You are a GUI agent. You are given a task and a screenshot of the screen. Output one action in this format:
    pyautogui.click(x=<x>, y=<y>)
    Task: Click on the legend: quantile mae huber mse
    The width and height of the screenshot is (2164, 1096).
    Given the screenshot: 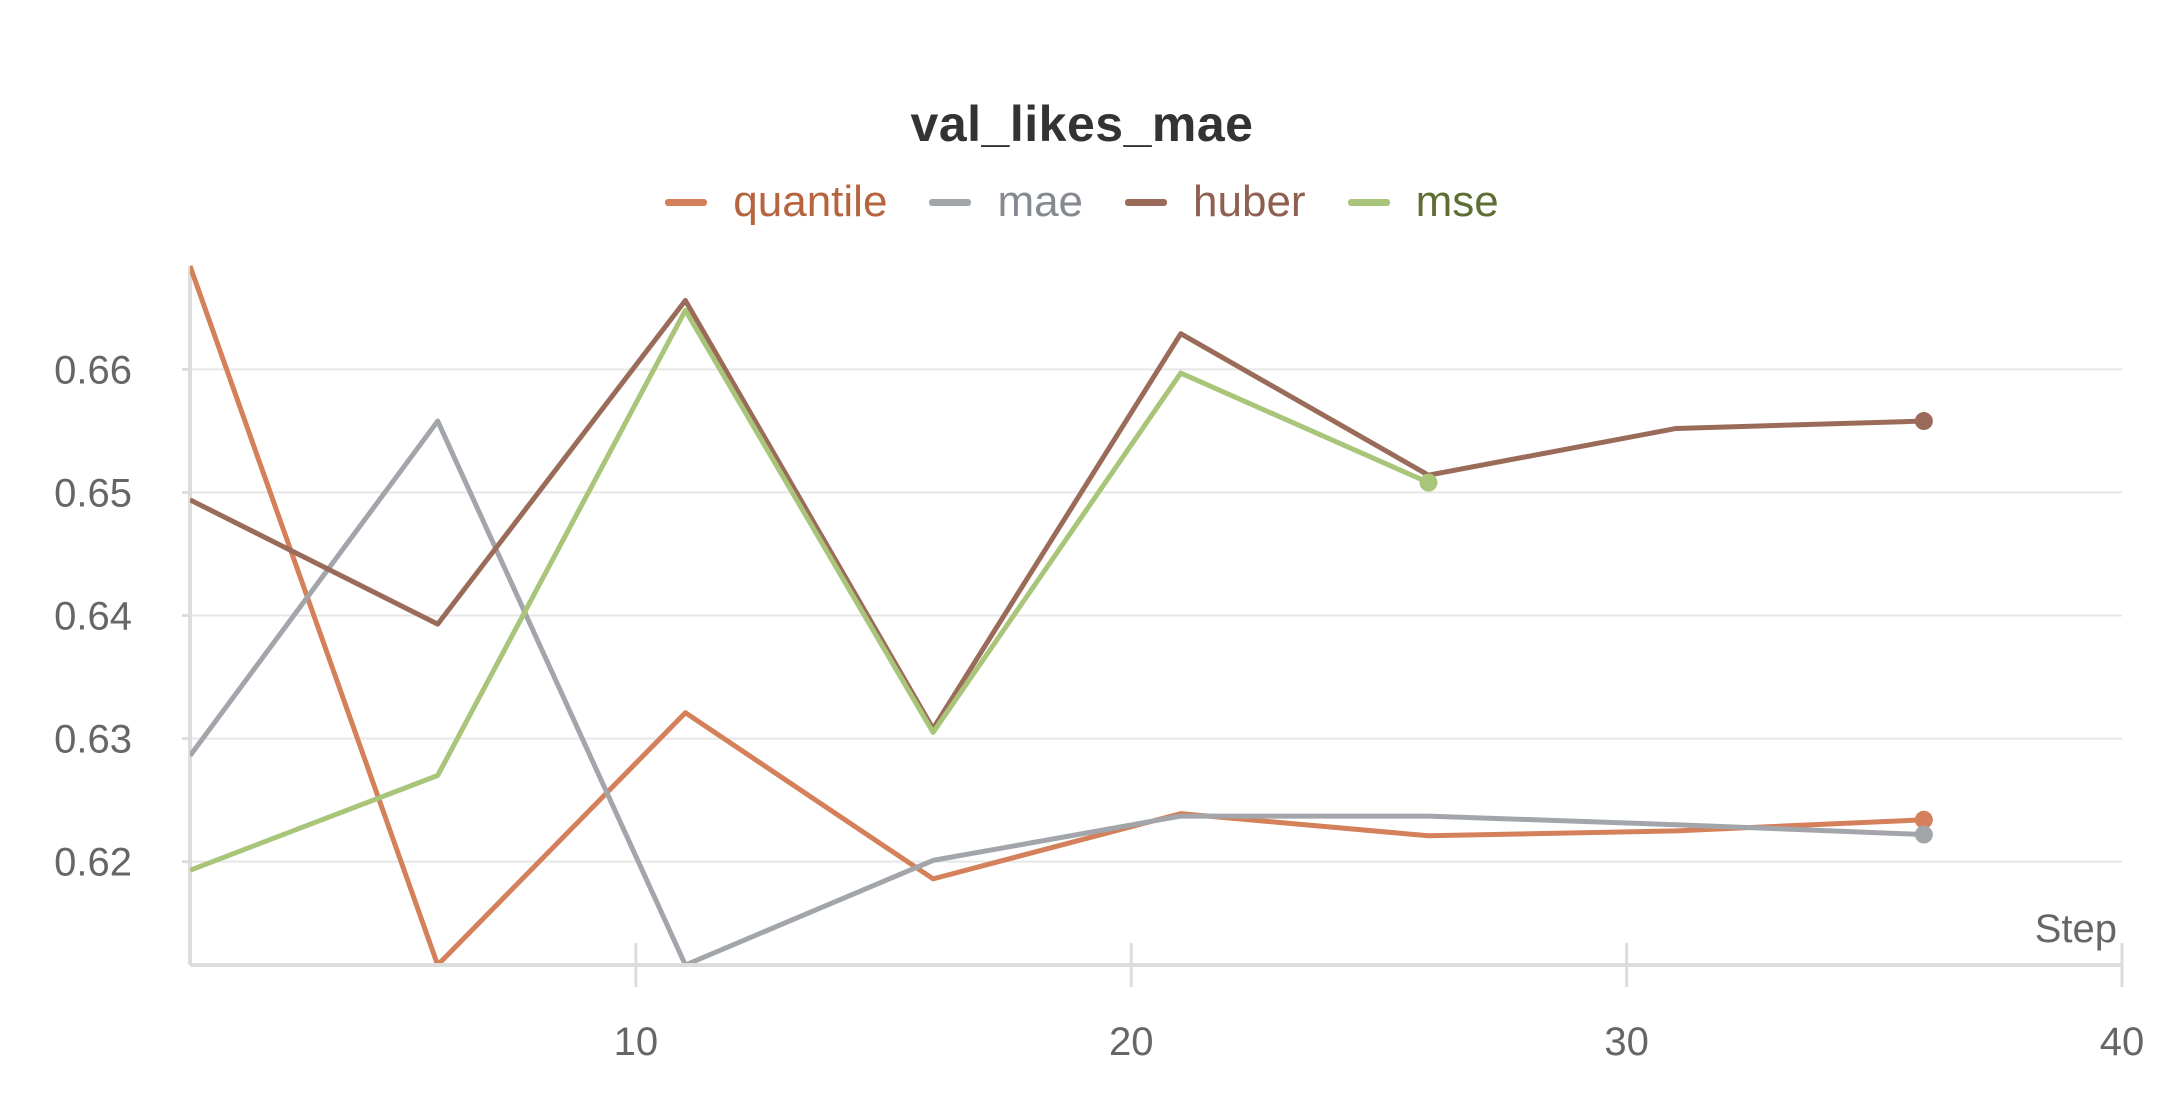 What is the action you would take?
    pyautogui.click(x=1082, y=202)
    